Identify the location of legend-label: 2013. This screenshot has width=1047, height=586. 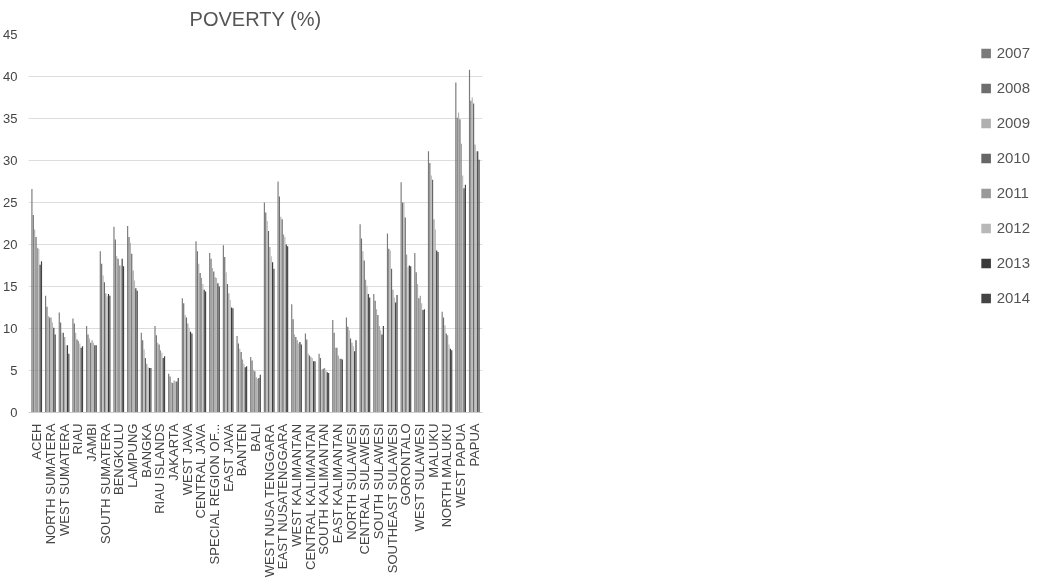
(1013, 262).